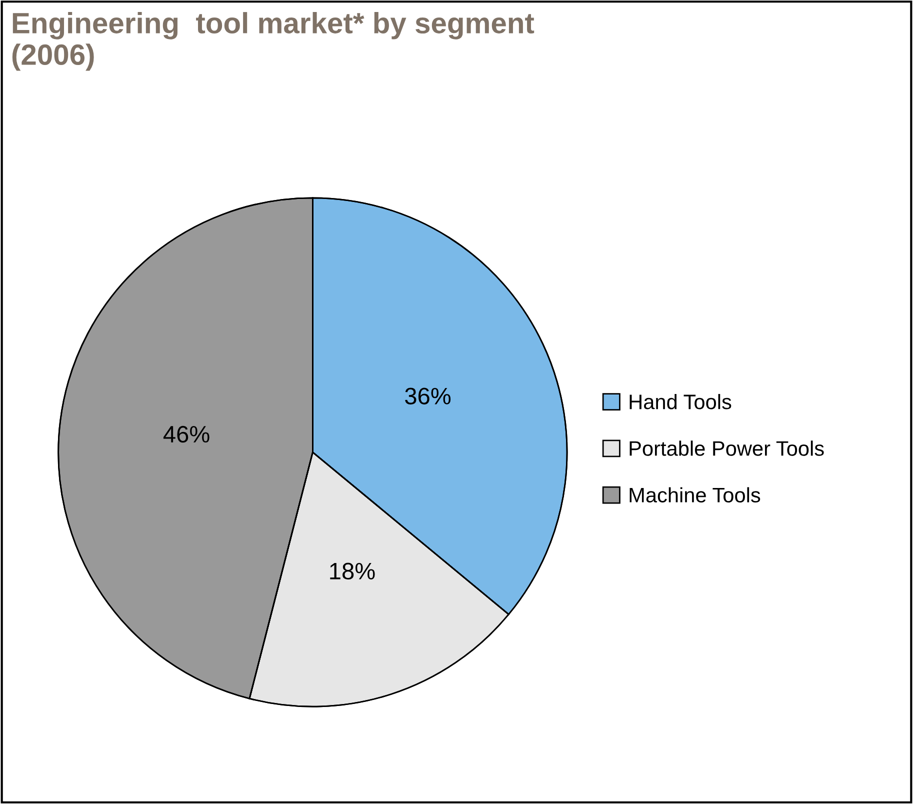  What do you see at coordinates (681, 402) in the screenshot?
I see `legend-label: Hand Tools` at bounding box center [681, 402].